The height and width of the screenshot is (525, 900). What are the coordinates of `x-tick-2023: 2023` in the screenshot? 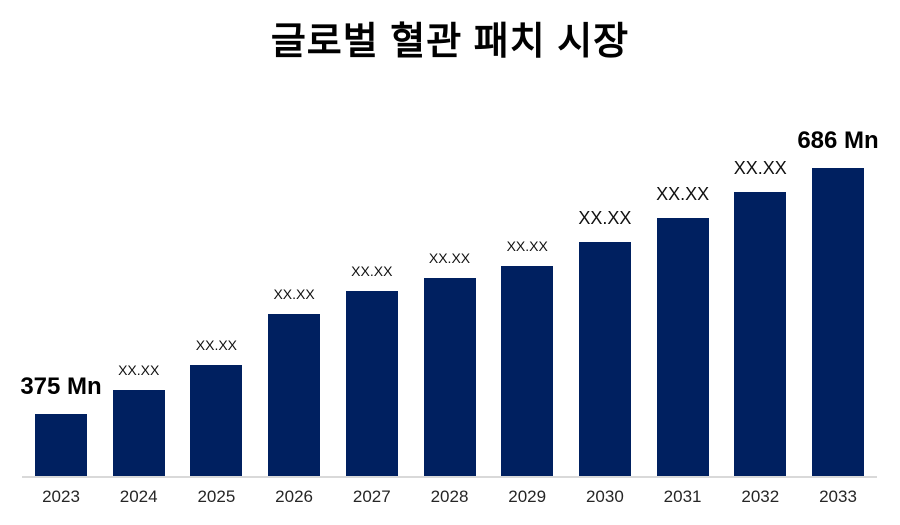 It's located at (61, 496).